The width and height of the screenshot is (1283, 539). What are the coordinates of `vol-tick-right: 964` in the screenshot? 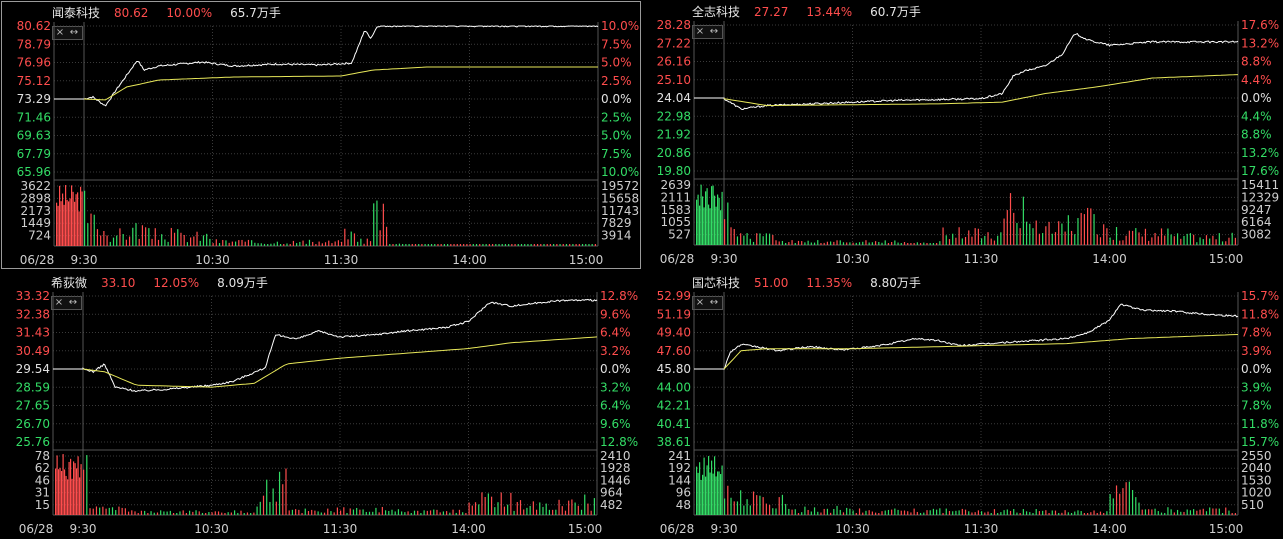 It's located at (611, 493).